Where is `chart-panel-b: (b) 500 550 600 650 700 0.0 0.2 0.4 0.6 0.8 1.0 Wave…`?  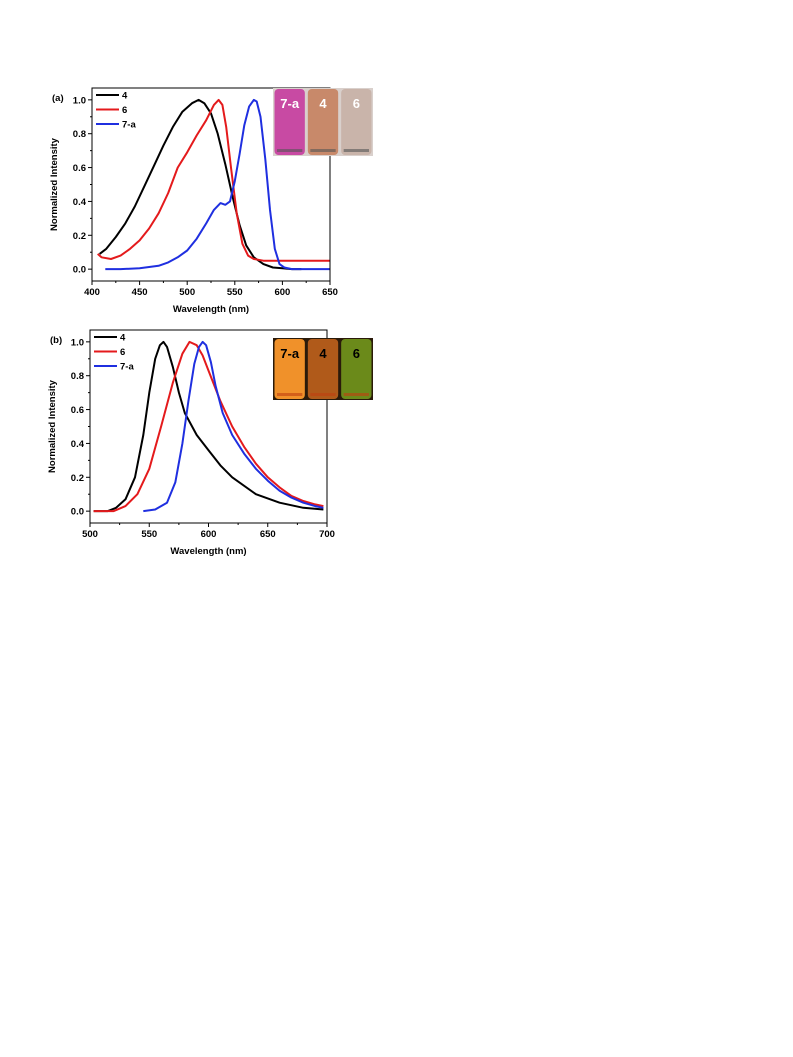
chart-panel-b: (b) 500 550 600 650 700 0.0 0.2 0.4 0.6 0.8 1.0 Wave… is located at coordinates (210, 443).